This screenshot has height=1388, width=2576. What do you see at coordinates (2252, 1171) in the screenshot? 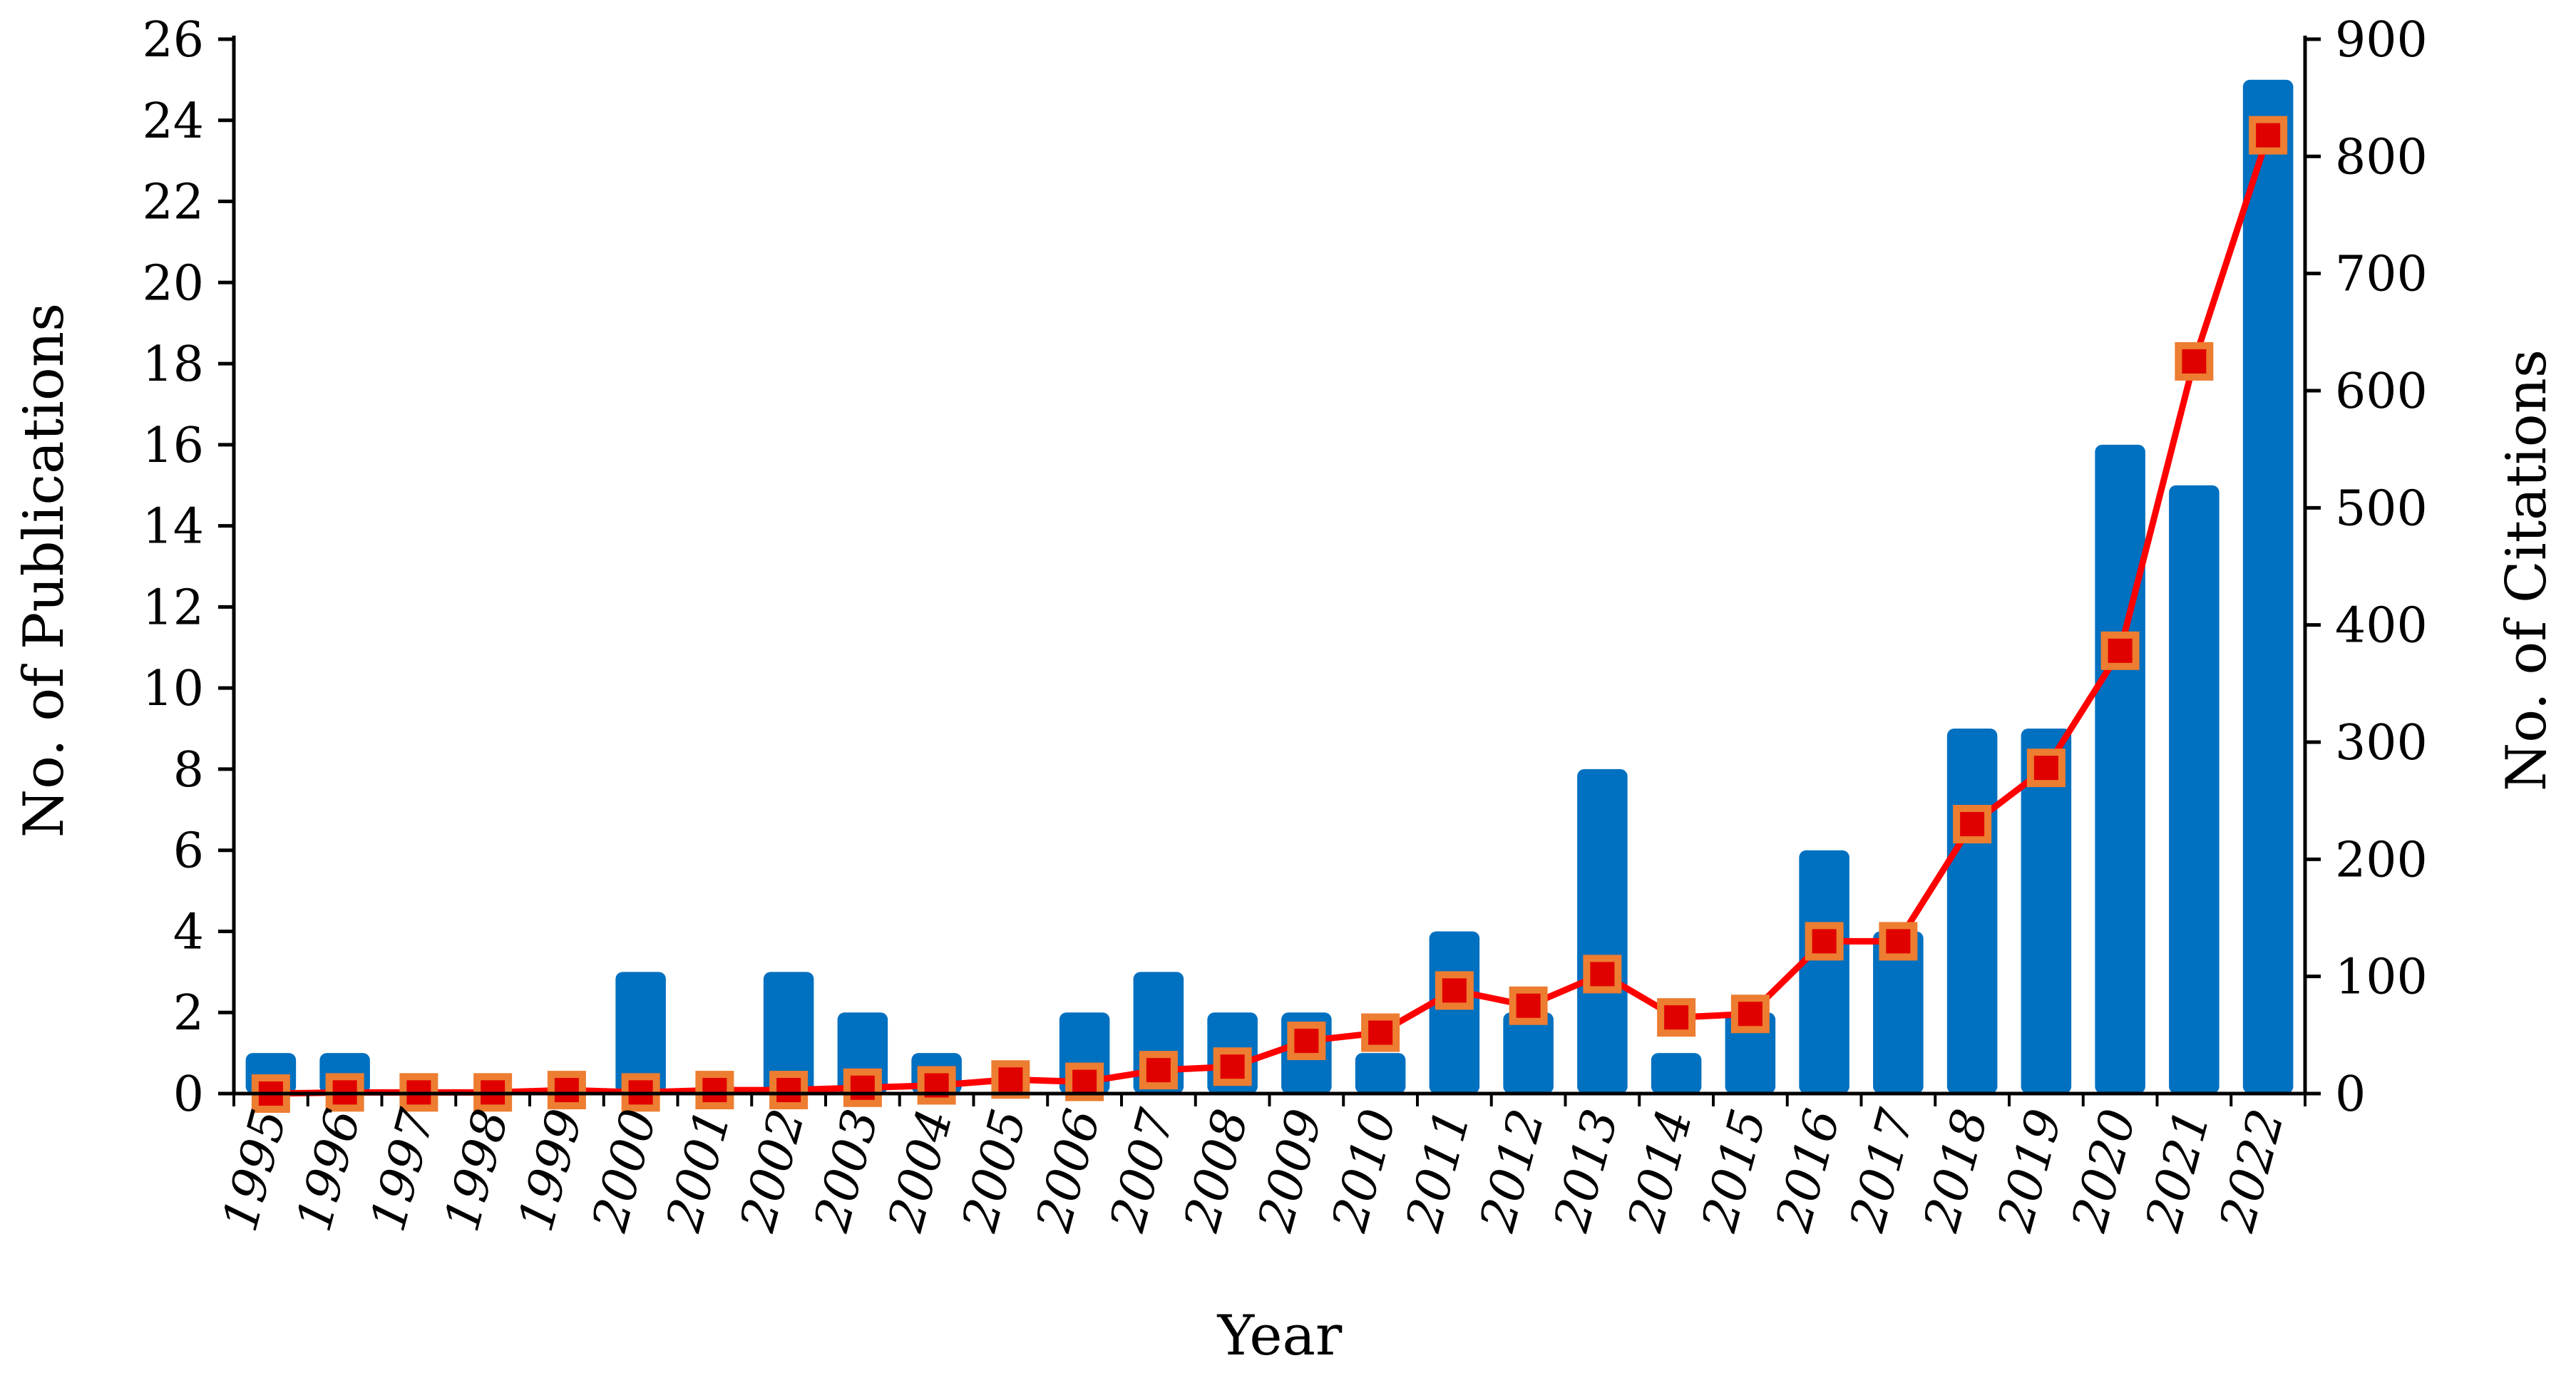
I see `x-tick-label: 2022` at bounding box center [2252, 1171].